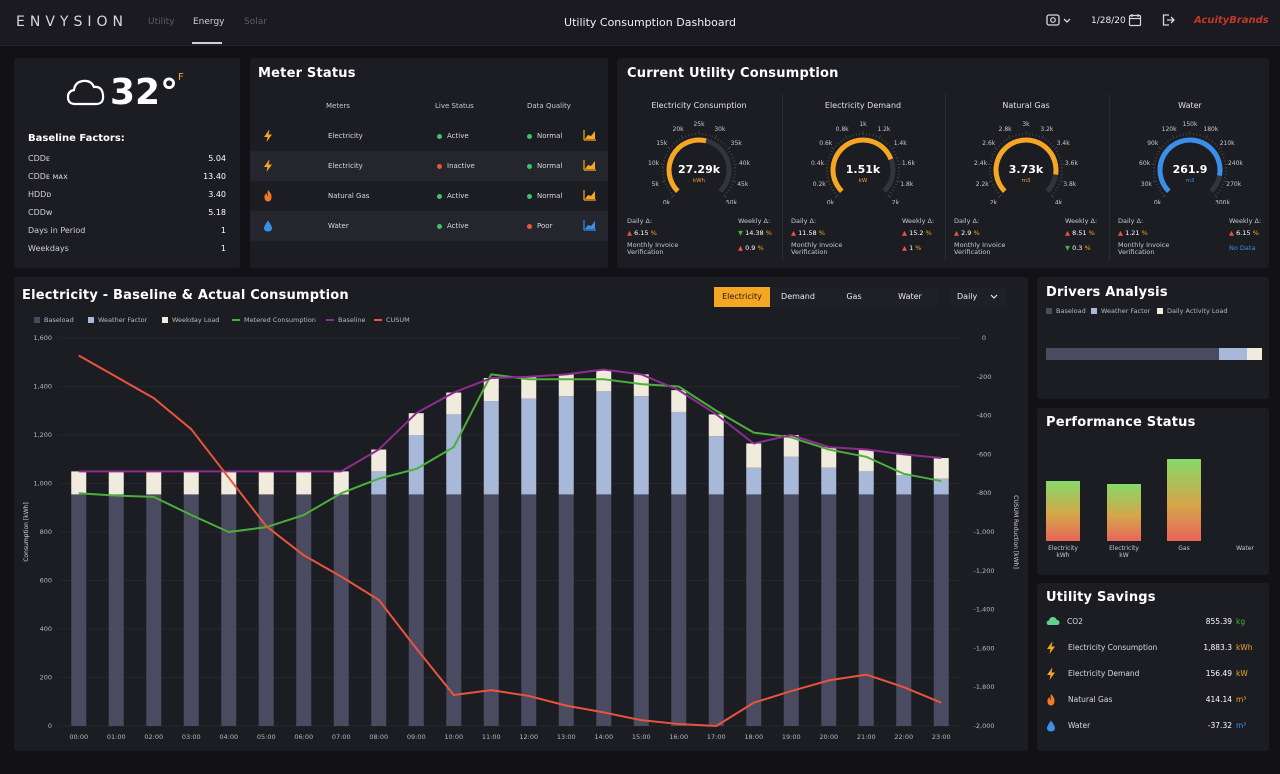 The height and width of the screenshot is (774, 1280). I want to click on flame-icon, so click(268, 197).